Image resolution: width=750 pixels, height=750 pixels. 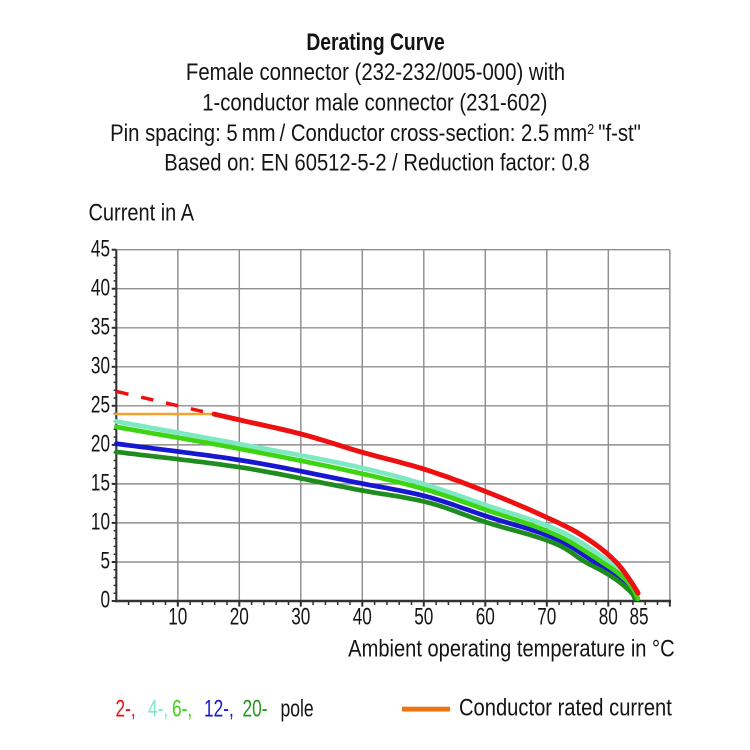 I want to click on svg-text: 4-,, so click(x=158, y=709).